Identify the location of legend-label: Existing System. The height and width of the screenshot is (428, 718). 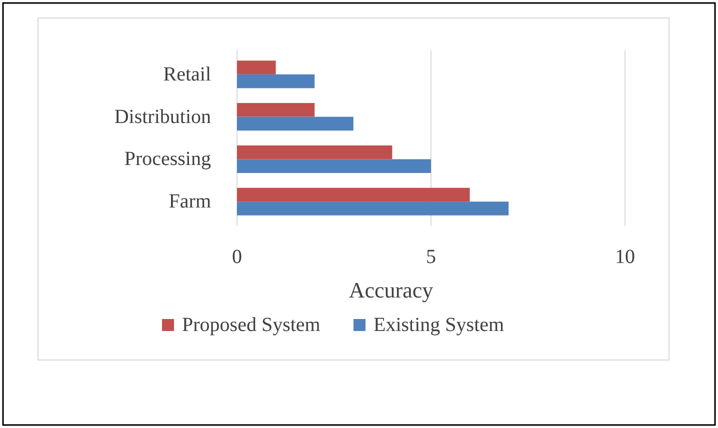
(439, 325).